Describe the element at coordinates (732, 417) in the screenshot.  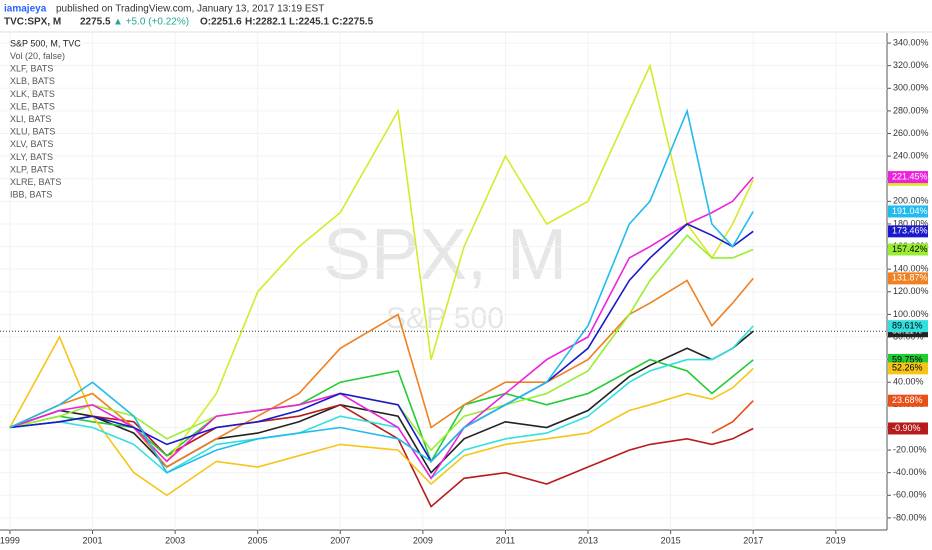
I see `series-line` at that location.